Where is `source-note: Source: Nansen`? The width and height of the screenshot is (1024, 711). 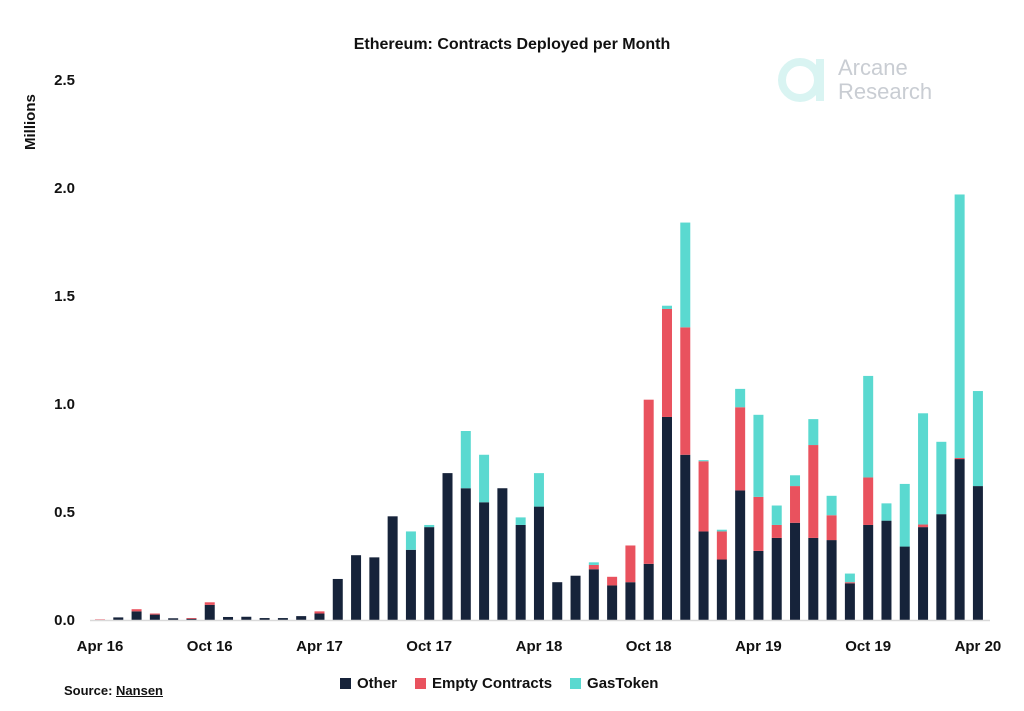
source-note: Source: Nansen is located at coordinates (113, 690).